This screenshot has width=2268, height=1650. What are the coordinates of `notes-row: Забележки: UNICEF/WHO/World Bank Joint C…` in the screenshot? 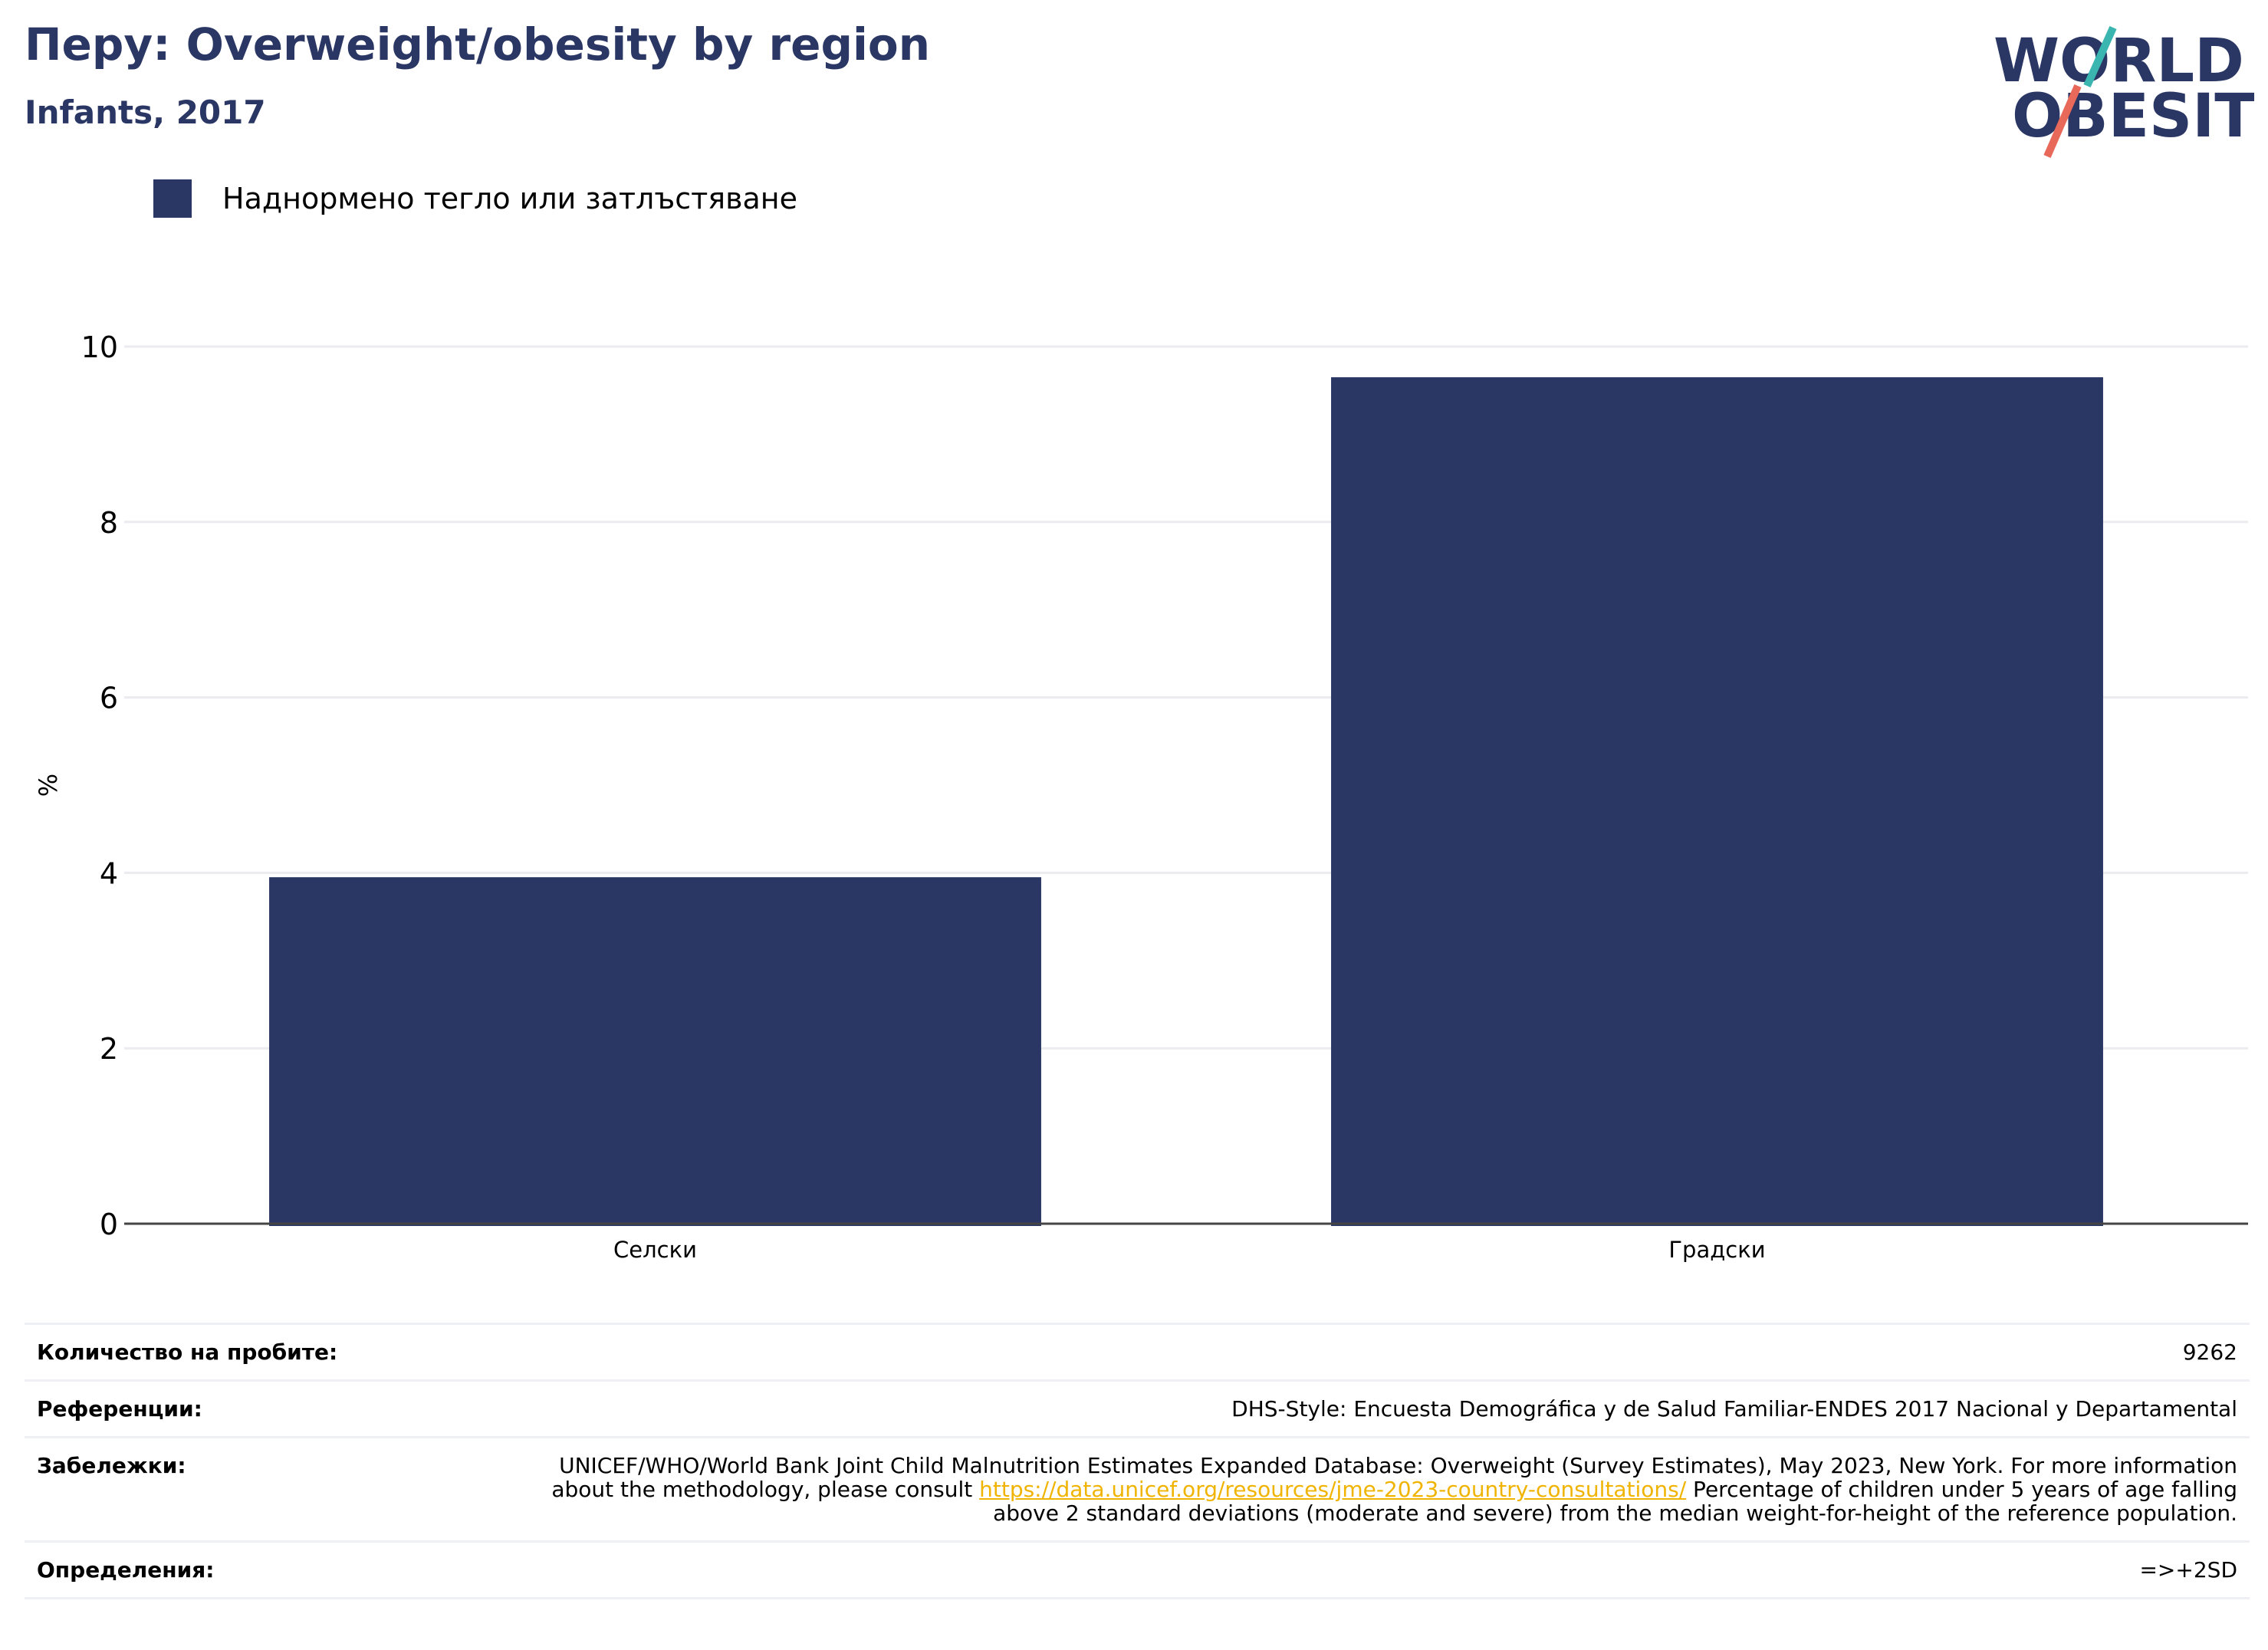 It's located at (1137, 1489).